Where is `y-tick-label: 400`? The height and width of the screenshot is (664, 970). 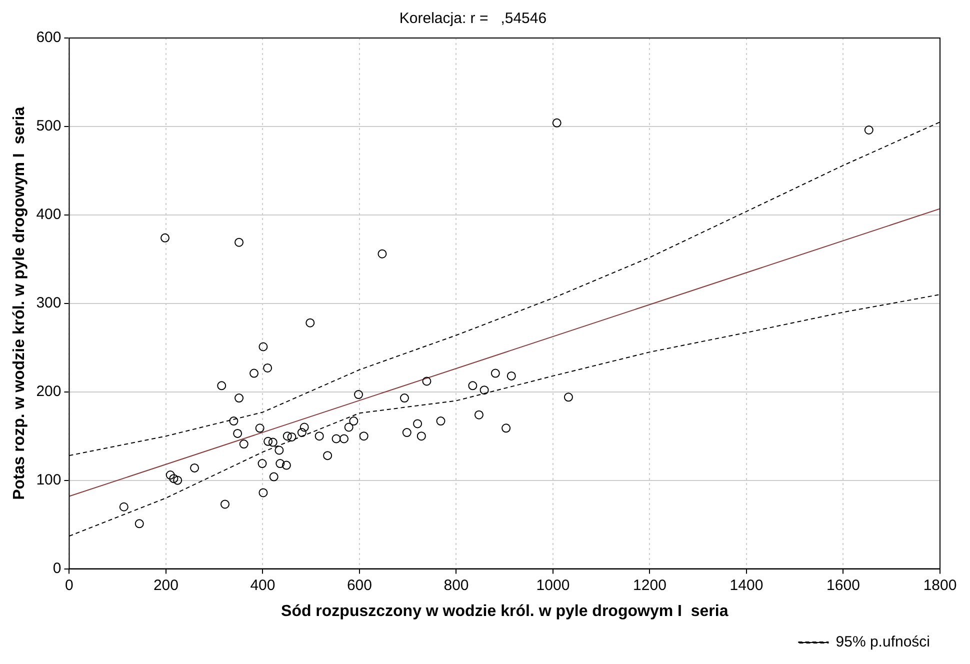
y-tick-label: 400 is located at coordinates (49, 215).